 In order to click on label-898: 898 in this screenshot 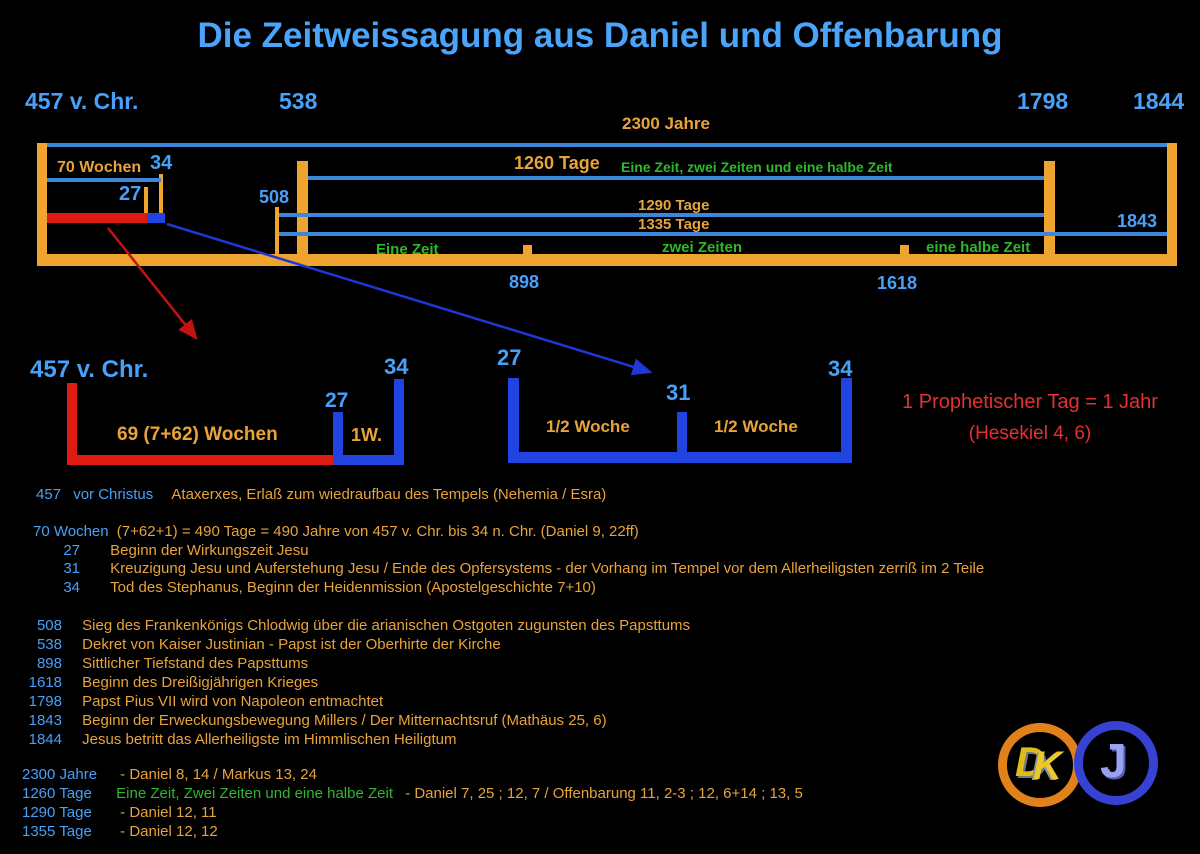, I will do `click(524, 282)`.